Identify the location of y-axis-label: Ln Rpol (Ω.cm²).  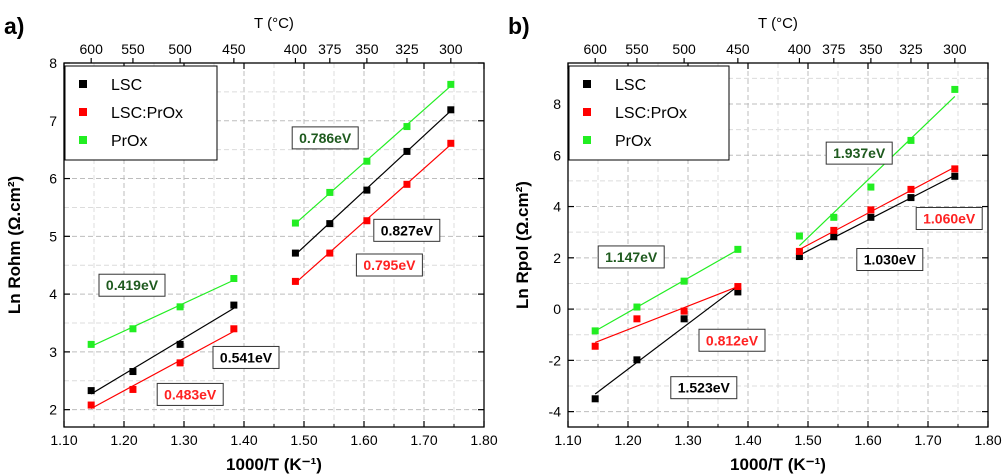
(522, 245).